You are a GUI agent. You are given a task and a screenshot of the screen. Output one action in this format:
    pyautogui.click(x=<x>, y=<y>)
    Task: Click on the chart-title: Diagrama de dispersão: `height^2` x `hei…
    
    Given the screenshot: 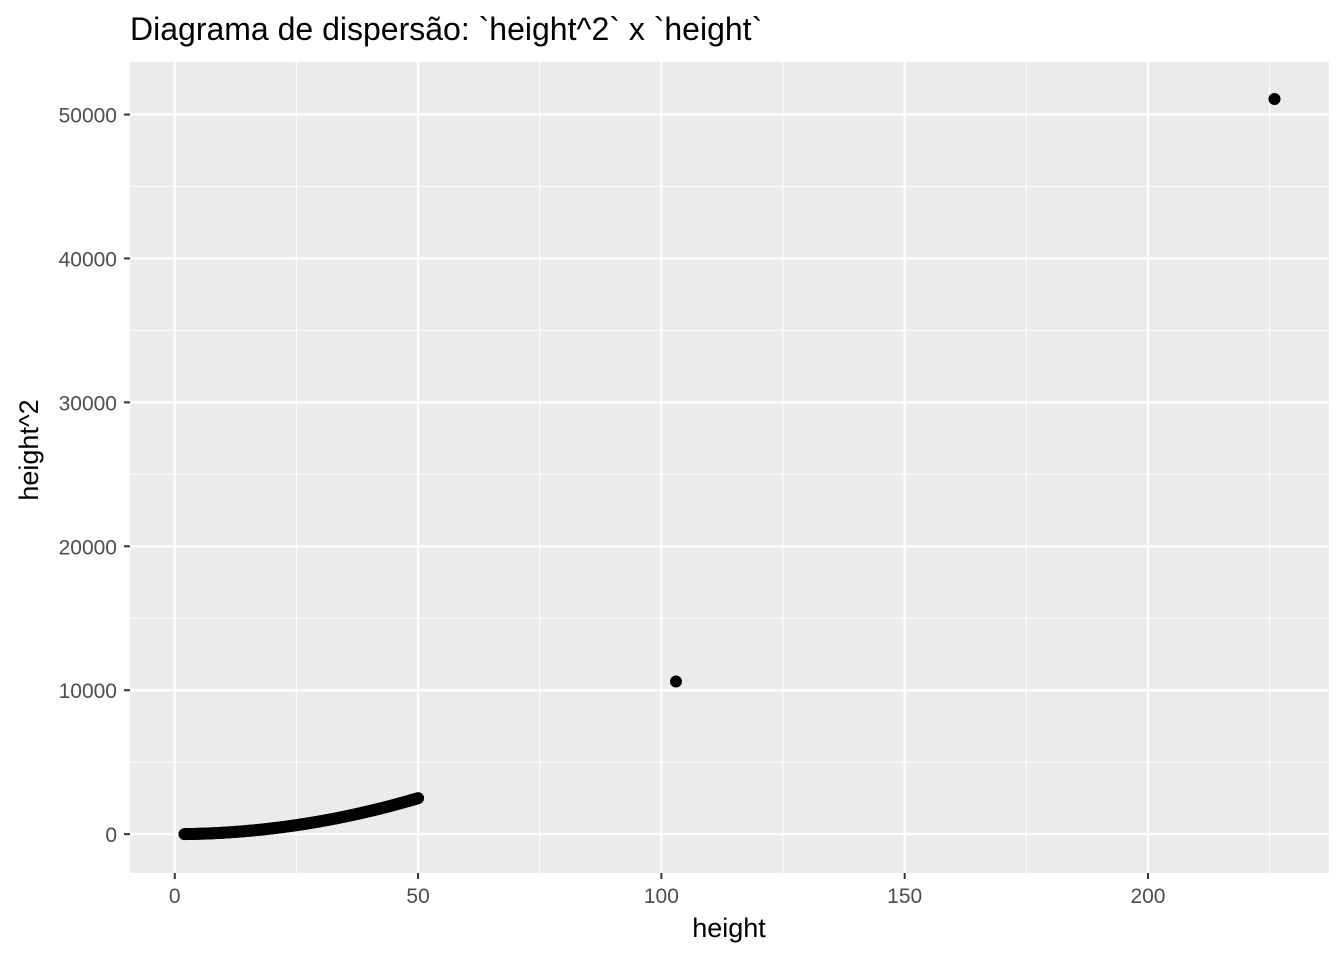 What is the action you would take?
    pyautogui.click(x=446, y=29)
    